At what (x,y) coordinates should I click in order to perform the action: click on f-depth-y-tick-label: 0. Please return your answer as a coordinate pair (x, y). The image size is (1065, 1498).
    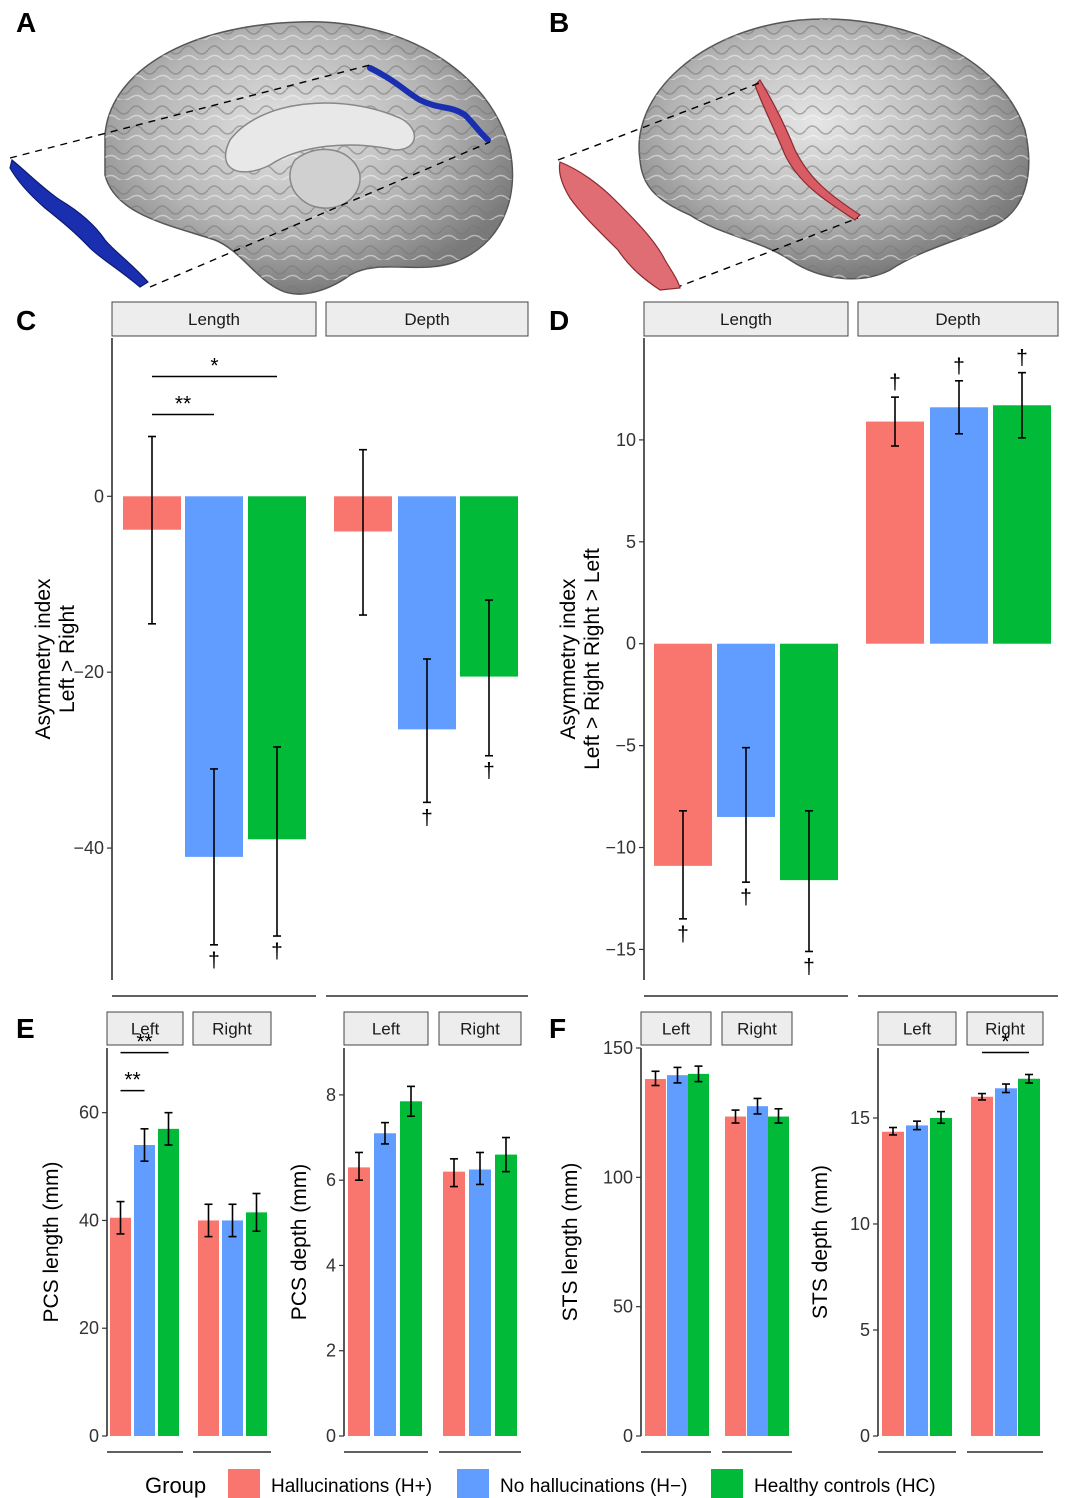
    Looking at the image, I should click on (865, 1436).